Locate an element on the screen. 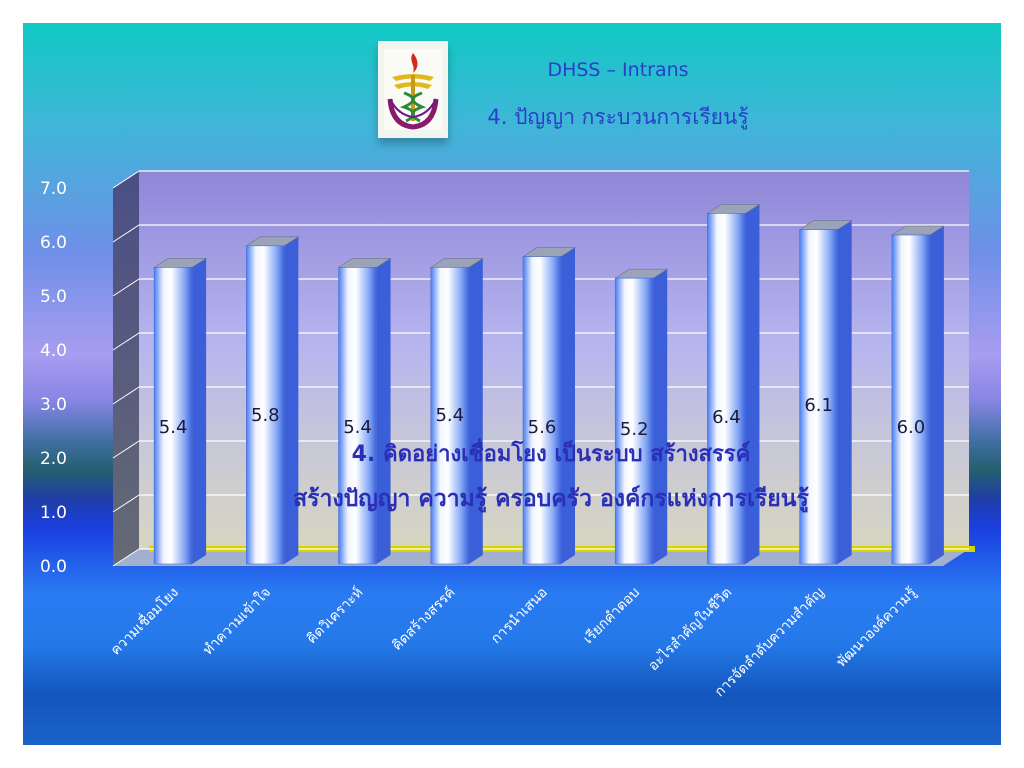 This screenshot has height=768, width=1024. y-tick-label: 3.0 is located at coordinates (53, 405).